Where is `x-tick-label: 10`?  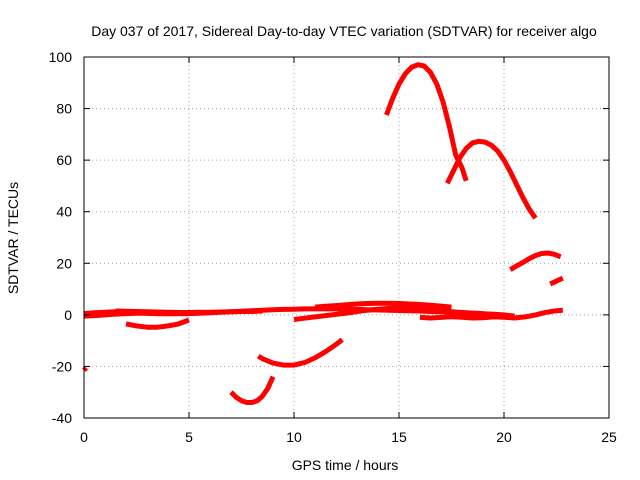
x-tick-label: 10 is located at coordinates (294, 437).